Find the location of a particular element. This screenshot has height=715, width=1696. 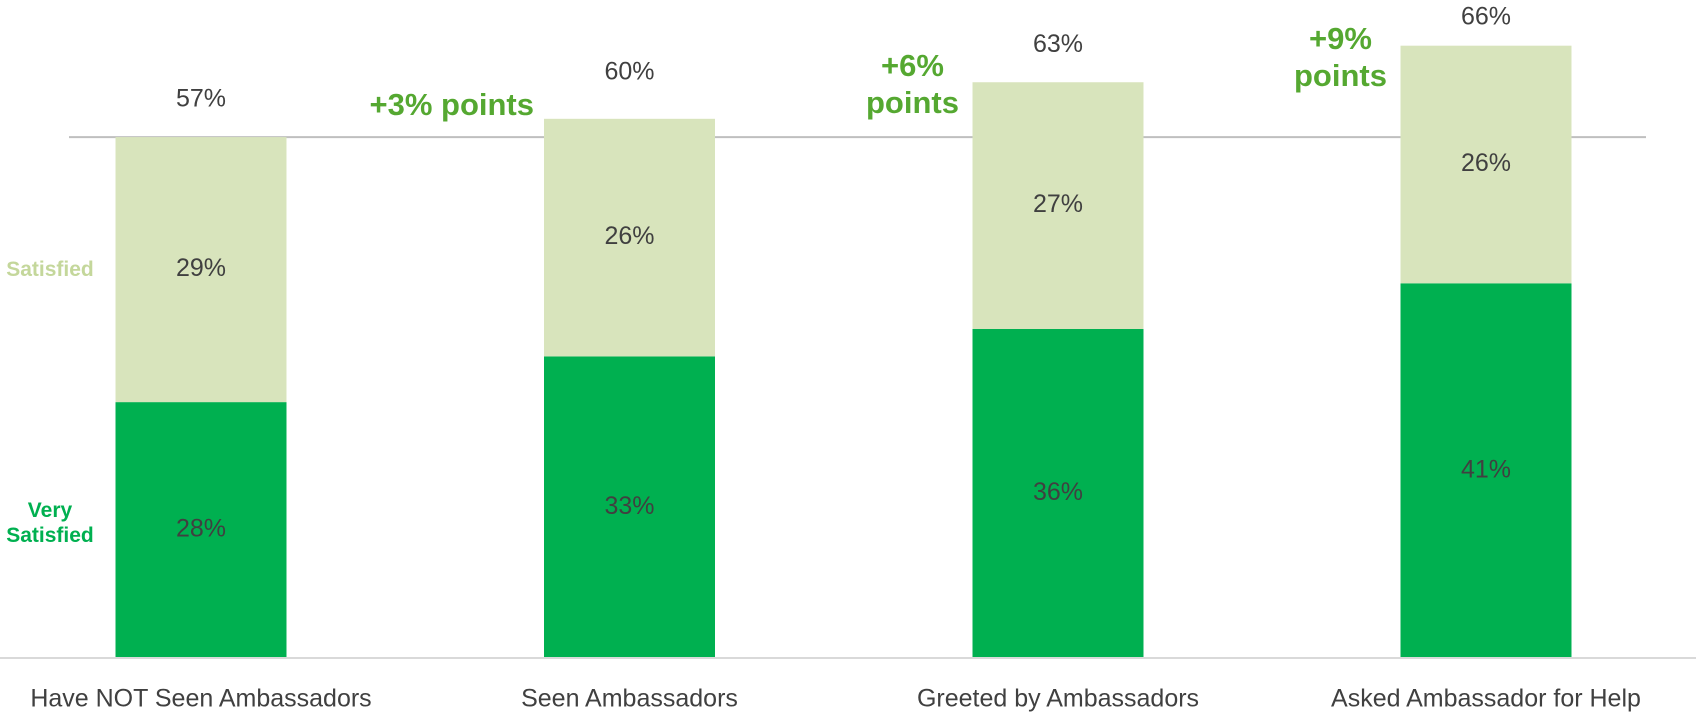

segment-label: 27% is located at coordinates (1058, 204).